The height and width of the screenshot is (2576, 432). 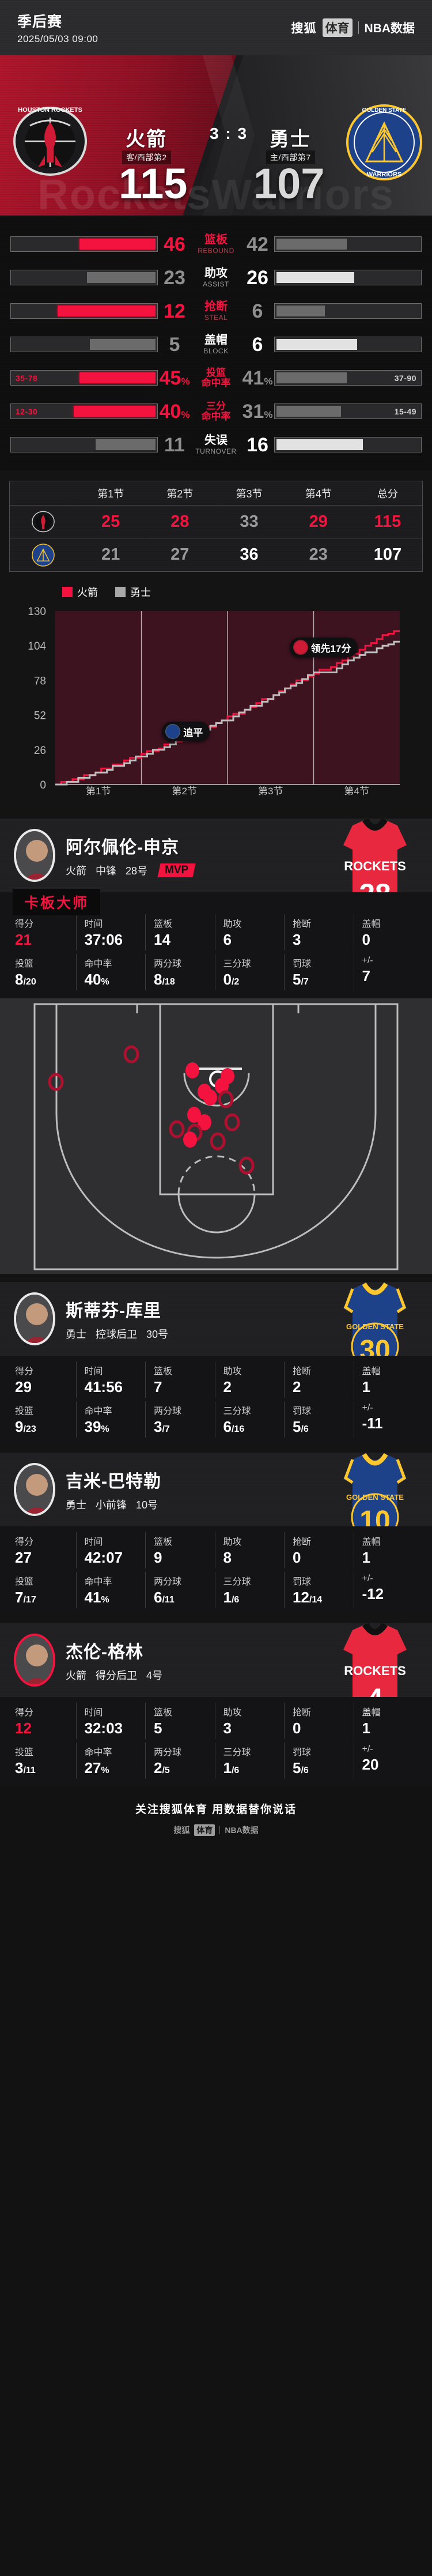 What do you see at coordinates (180, 1590) in the screenshot?
I see `player-stat-cell: 两分球 6/11` at bounding box center [180, 1590].